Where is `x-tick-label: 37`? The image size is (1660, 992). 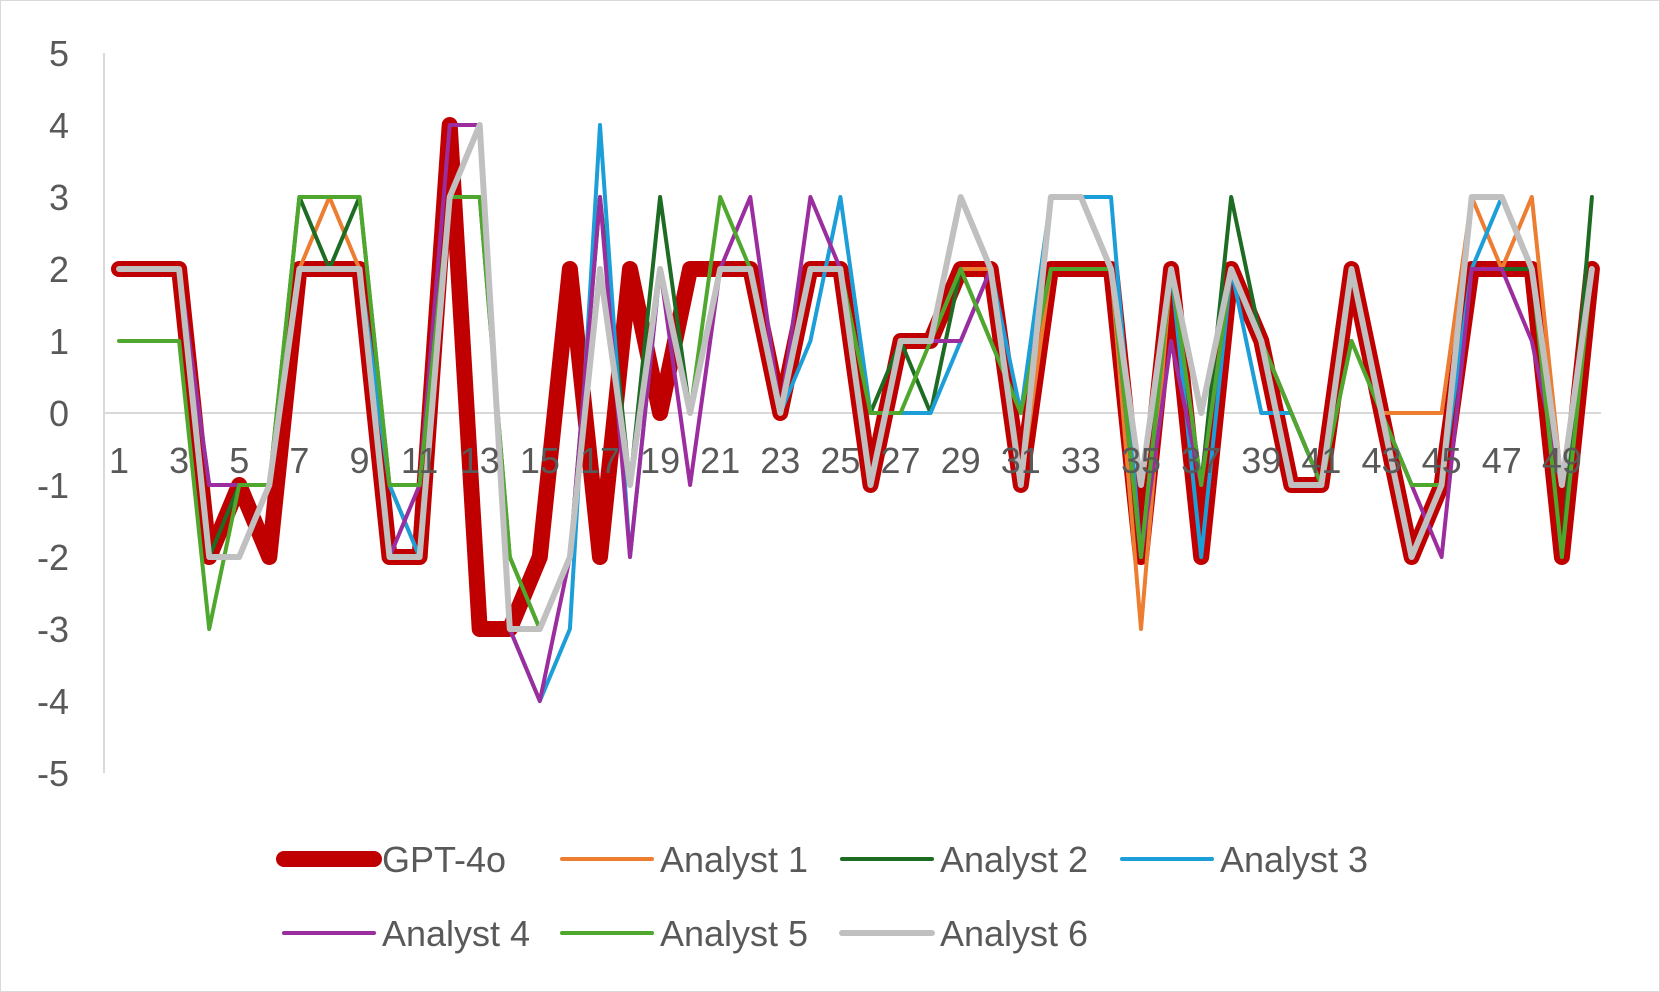
x-tick-label: 37 is located at coordinates (1201, 460).